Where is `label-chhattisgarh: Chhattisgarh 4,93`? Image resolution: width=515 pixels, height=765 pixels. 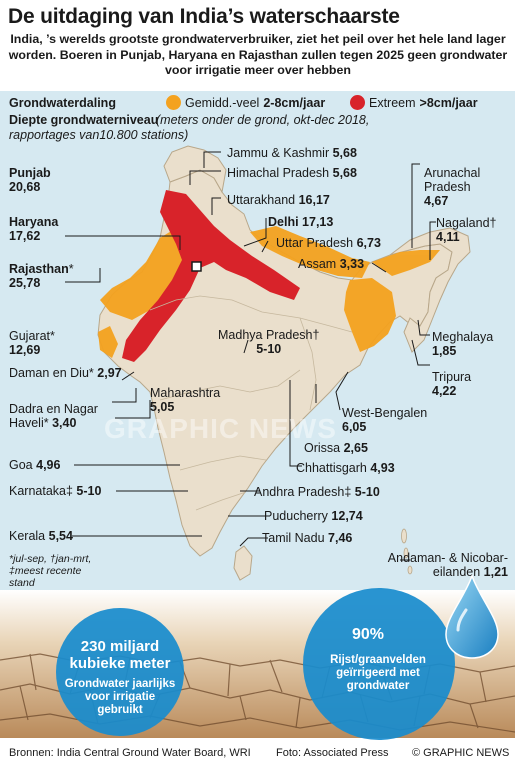
label-chhattisgarh: Chhattisgarh 4,93 is located at coordinates (345, 468).